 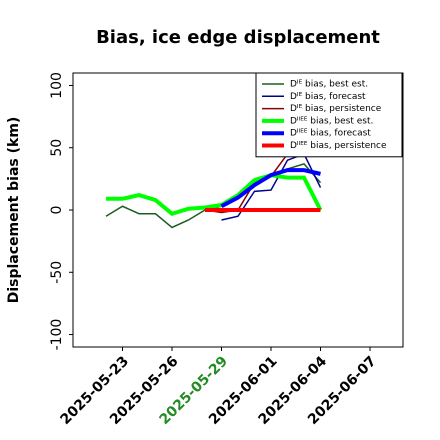 What do you see at coordinates (329, 85) in the screenshot?
I see `legend-label: Dᴵᴱ bias, best est.` at bounding box center [329, 85].